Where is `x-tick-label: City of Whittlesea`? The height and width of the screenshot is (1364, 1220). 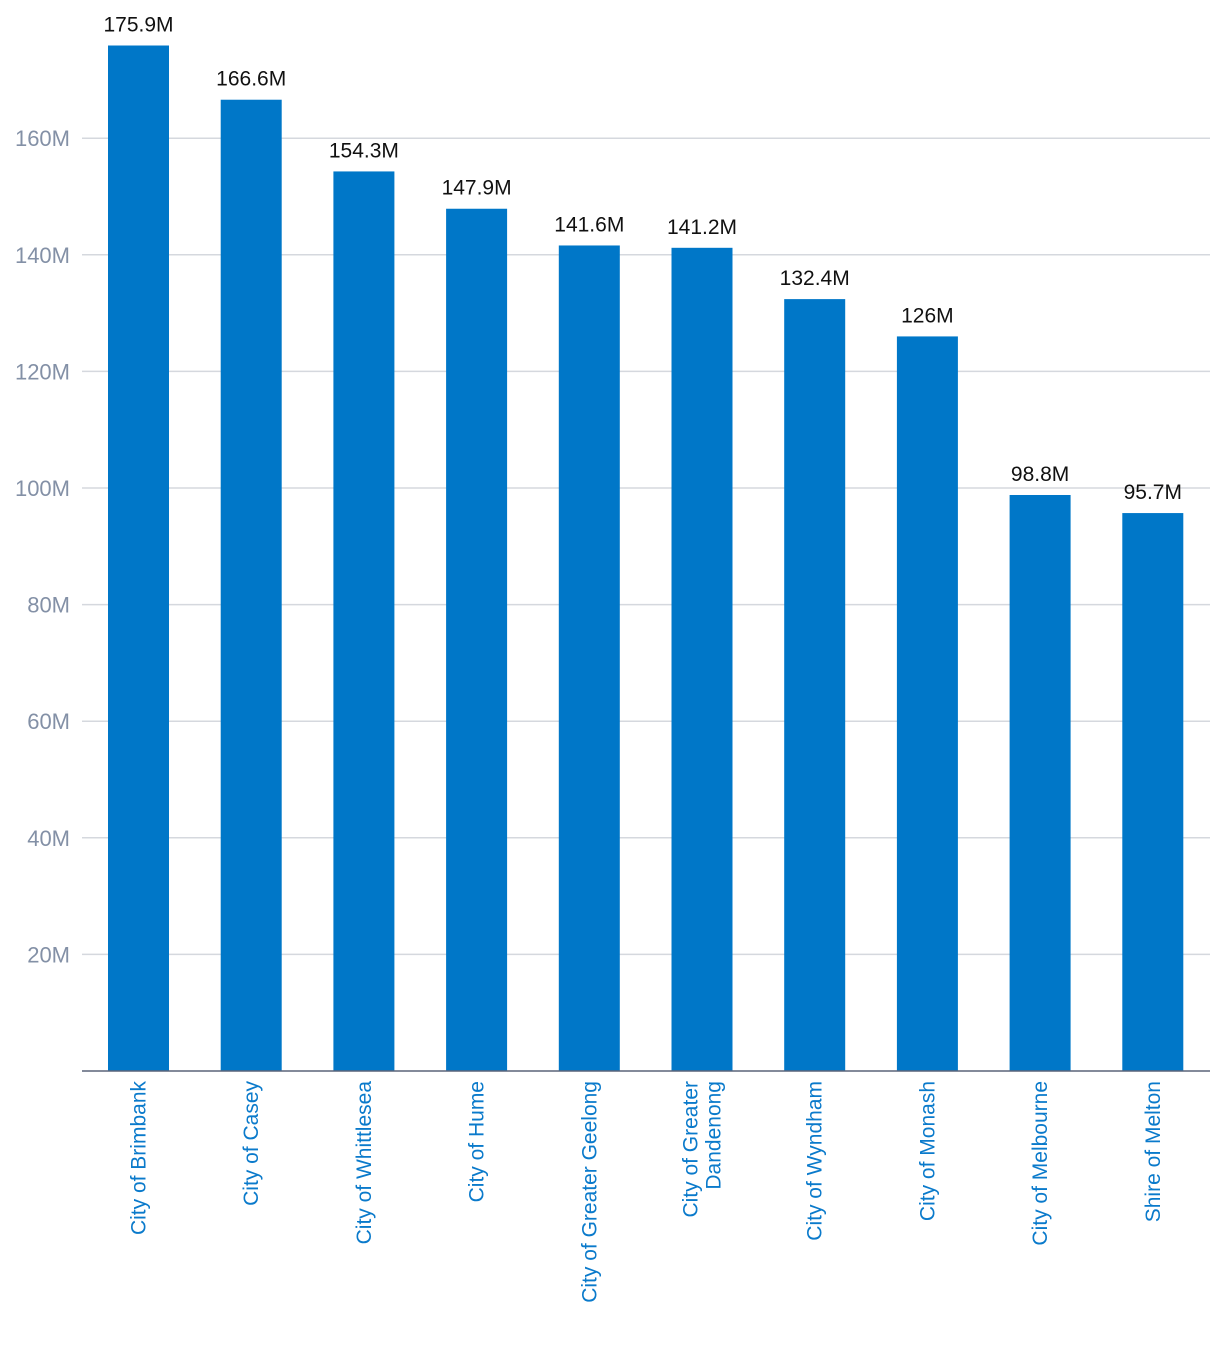 x-tick-label: City of Whittlesea is located at coordinates (364, 1163).